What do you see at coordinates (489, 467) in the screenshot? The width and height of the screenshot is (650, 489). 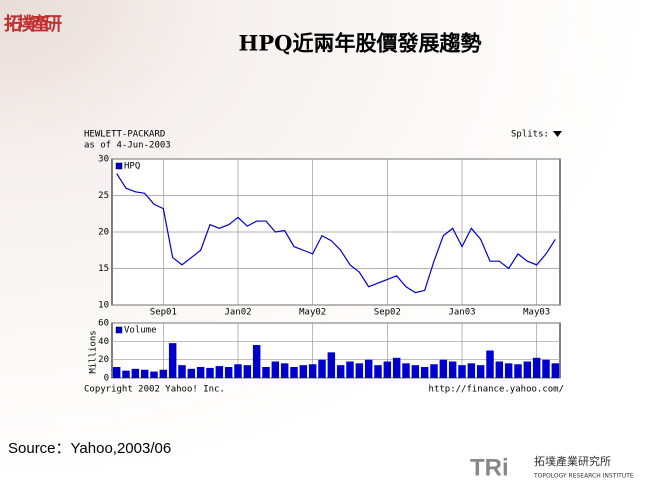 I see `brand-logo: TRi` at bounding box center [489, 467].